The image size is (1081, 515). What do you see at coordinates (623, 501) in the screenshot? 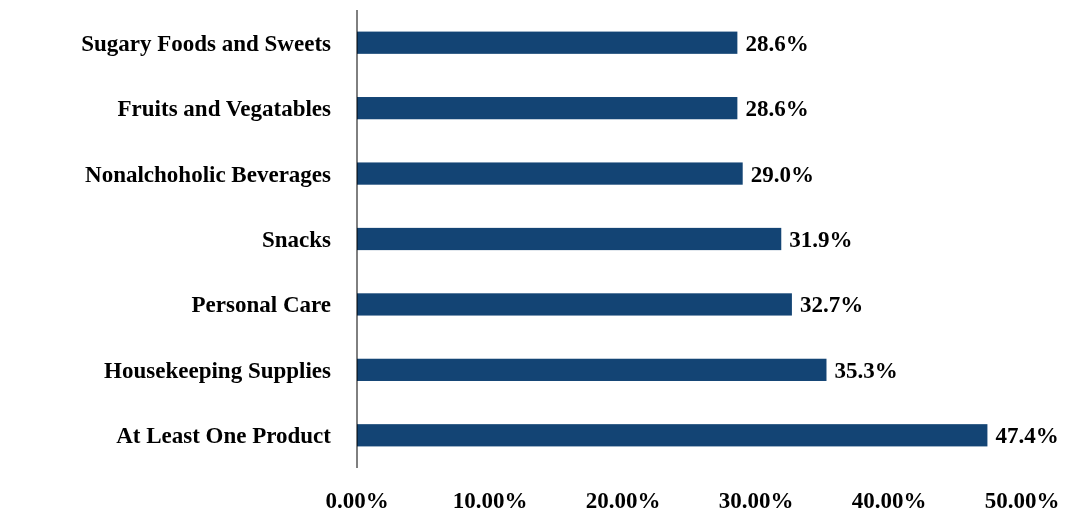
I see `x-tick-label: 20.00%` at bounding box center [623, 501].